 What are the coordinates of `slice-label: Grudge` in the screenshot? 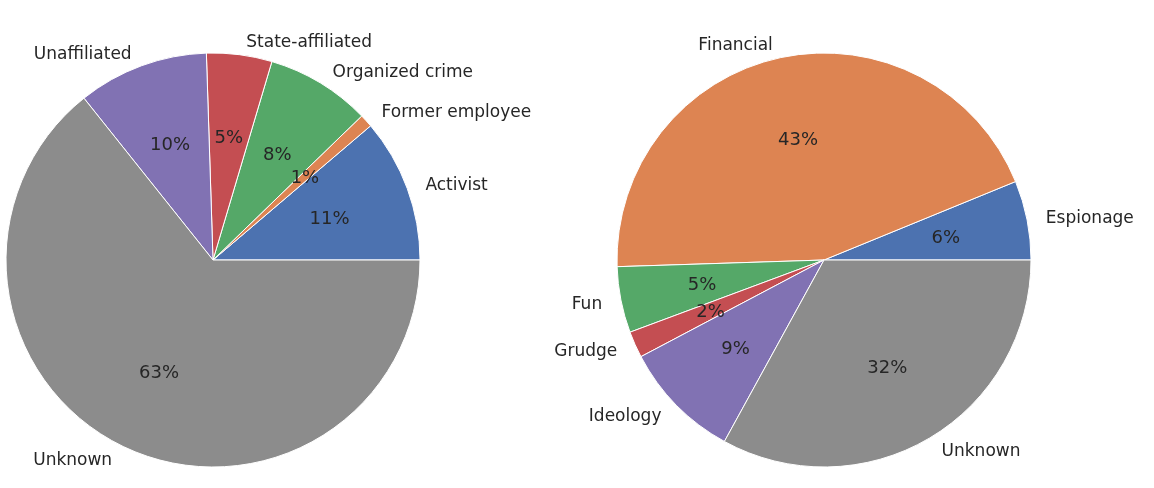 It's located at (586, 350).